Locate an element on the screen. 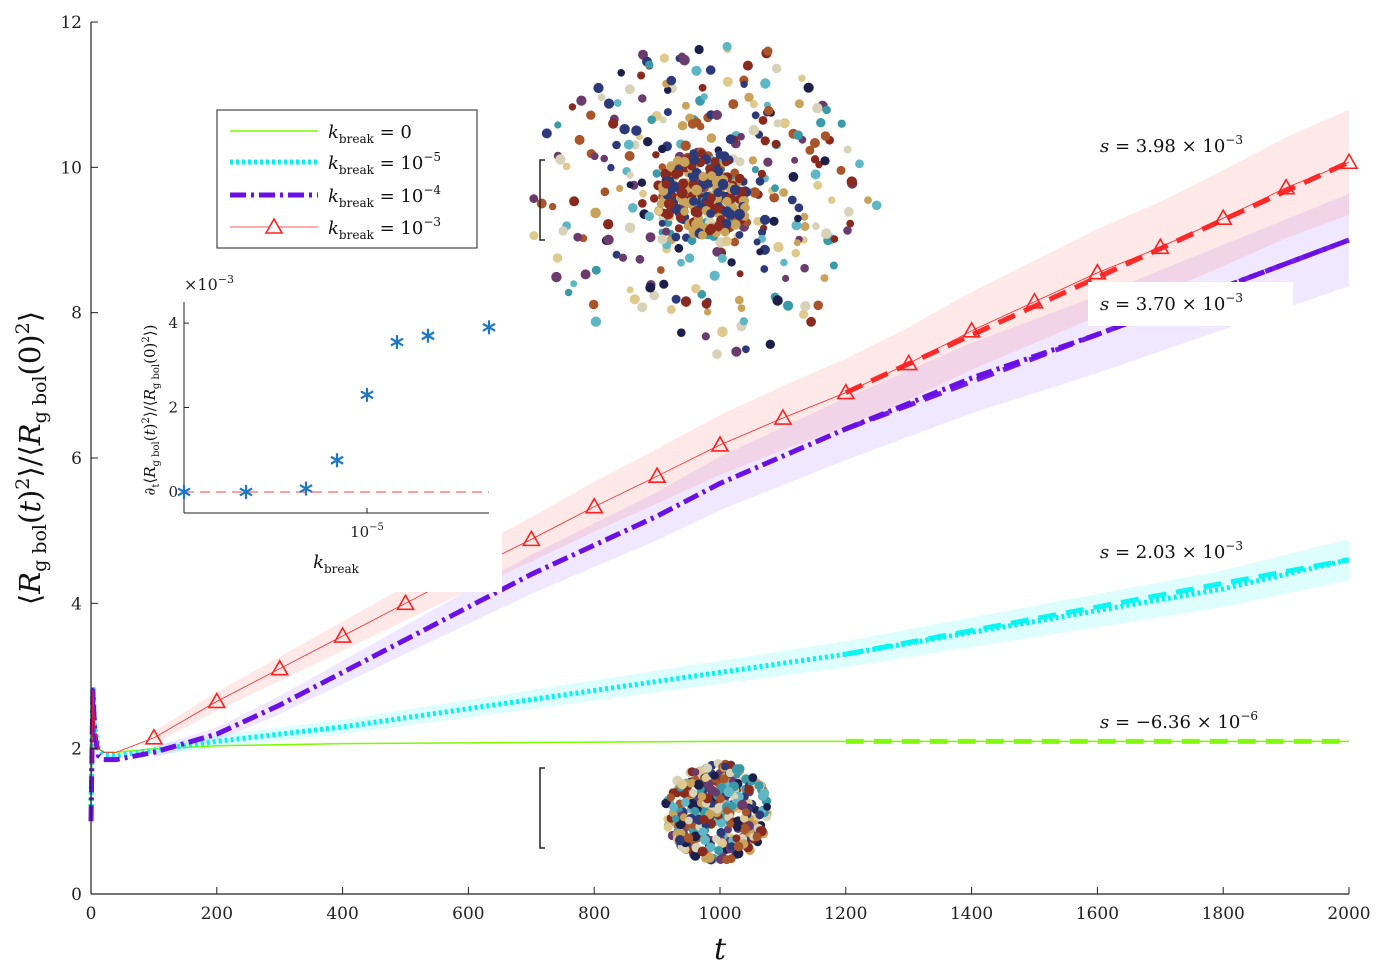 This screenshot has height=964, width=1389. y-tick-labels: 0 2 4 6 8 10 12 is located at coordinates (71, 459).